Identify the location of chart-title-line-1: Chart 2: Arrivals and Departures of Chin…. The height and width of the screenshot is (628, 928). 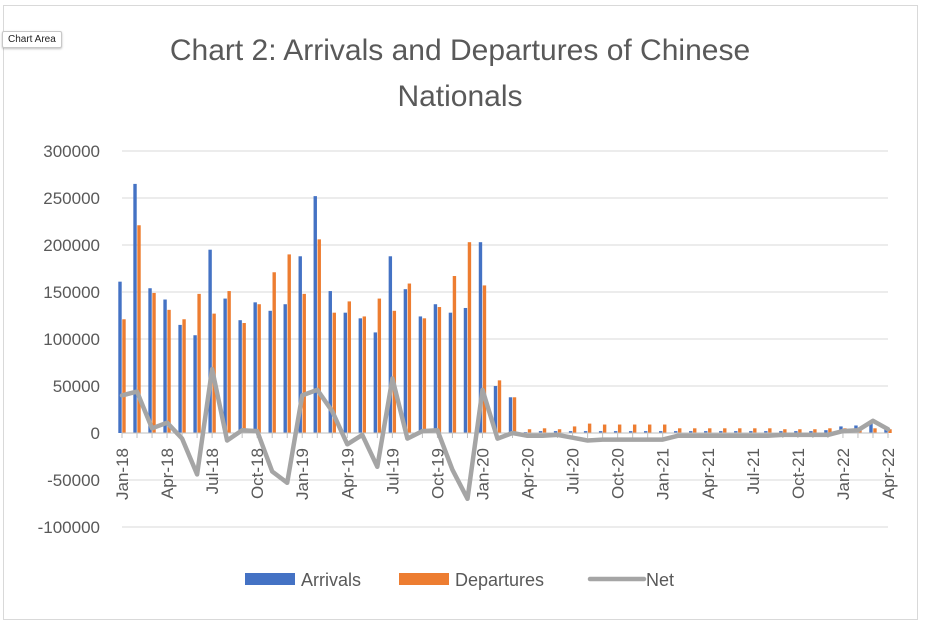
(460, 50).